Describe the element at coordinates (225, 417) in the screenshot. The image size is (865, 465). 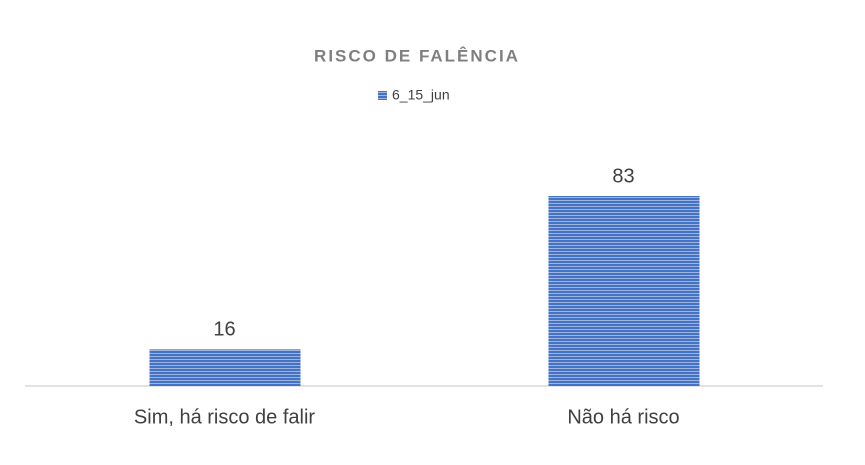
I see `x-tick-label: Sim, há risco de falir` at that location.